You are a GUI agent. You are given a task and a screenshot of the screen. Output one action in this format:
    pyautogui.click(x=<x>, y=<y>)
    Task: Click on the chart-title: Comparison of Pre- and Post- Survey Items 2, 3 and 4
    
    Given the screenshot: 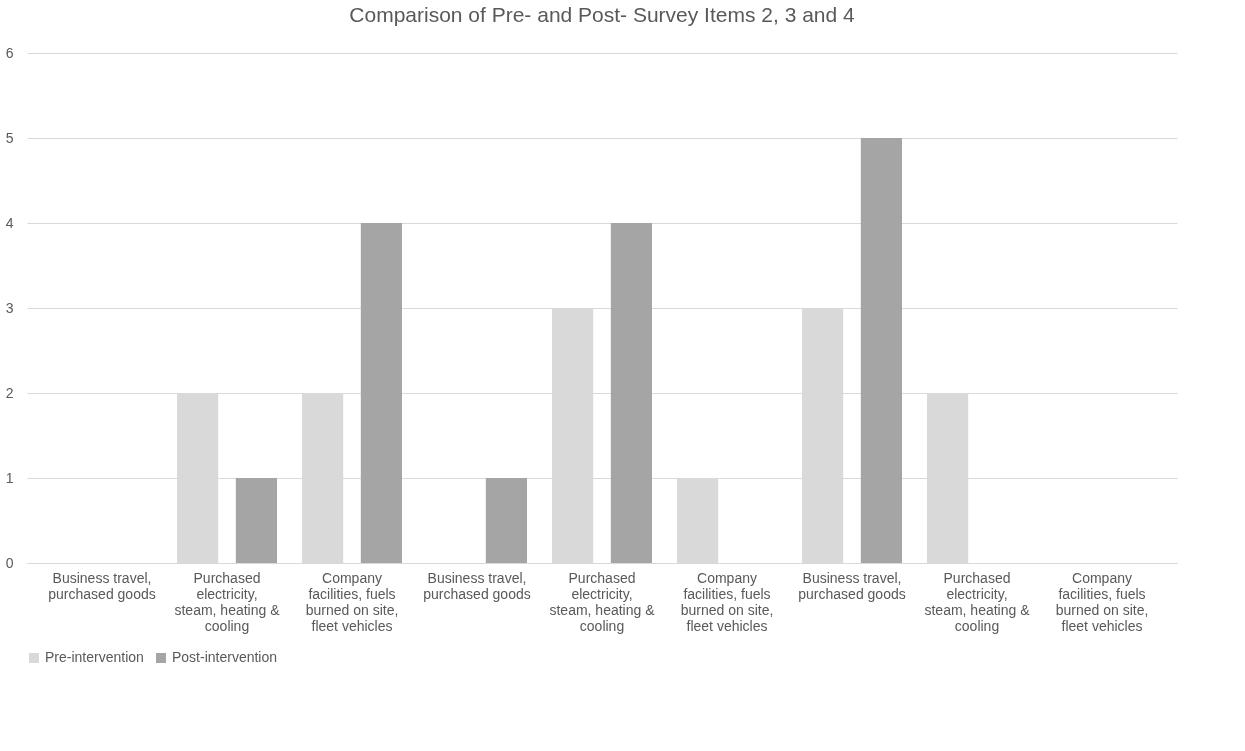 What is the action you would take?
    pyautogui.click(x=602, y=14)
    